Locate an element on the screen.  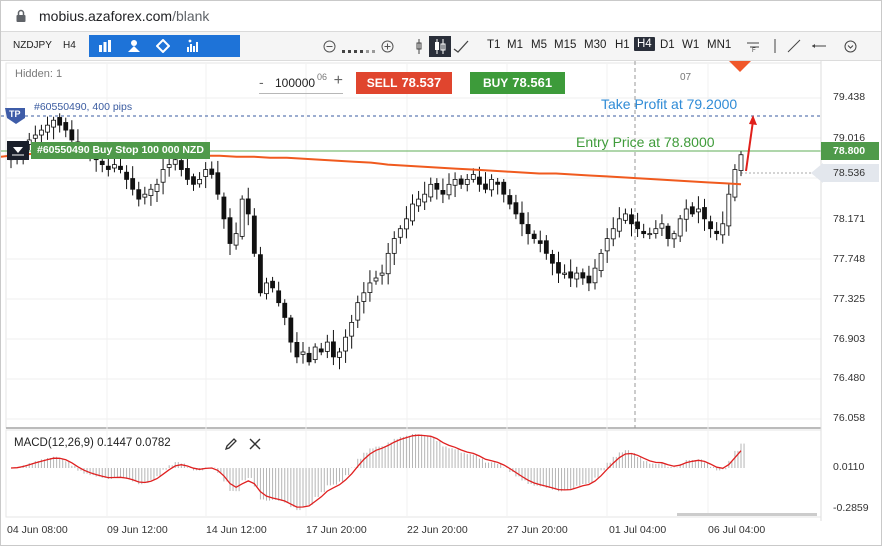
user-icon is located at coordinates (134, 46).